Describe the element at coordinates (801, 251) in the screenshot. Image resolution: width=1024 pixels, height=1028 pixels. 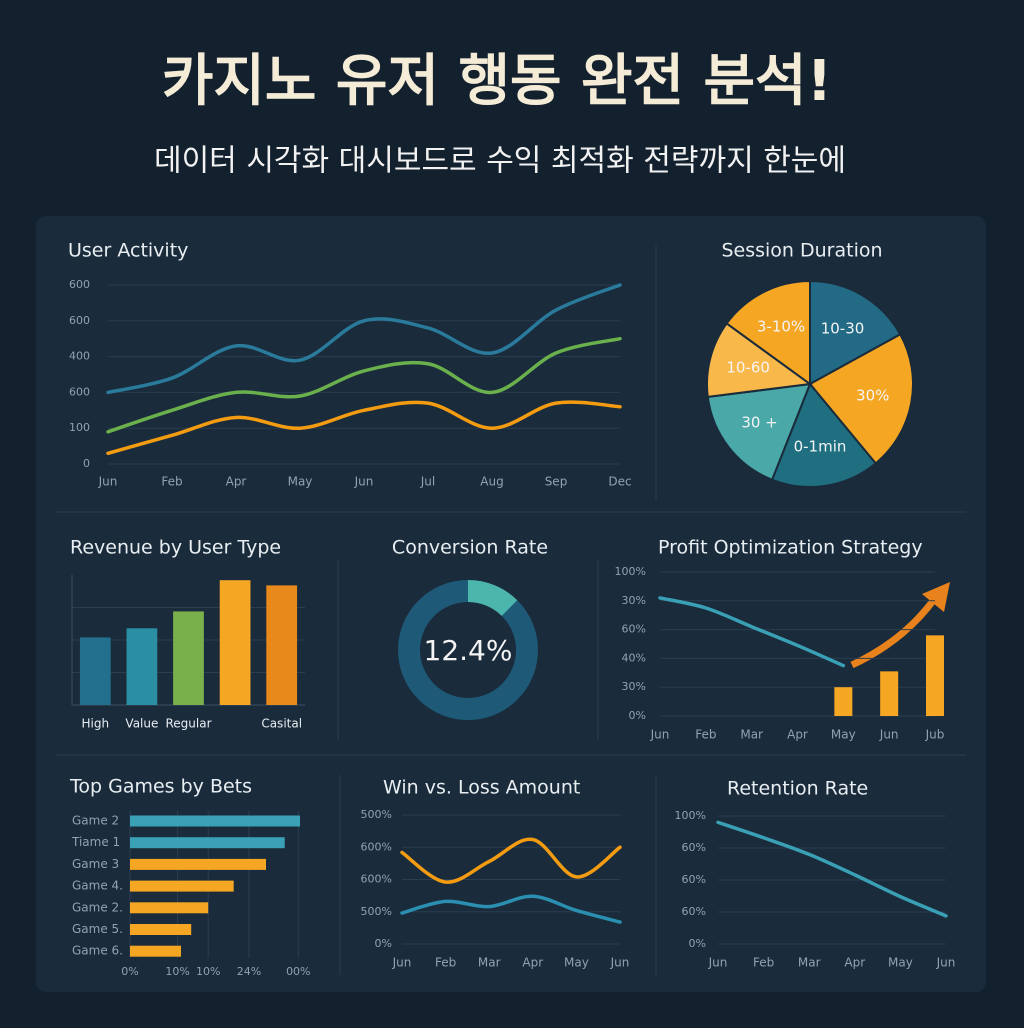
I see `chart-title: Session Duration` at that location.